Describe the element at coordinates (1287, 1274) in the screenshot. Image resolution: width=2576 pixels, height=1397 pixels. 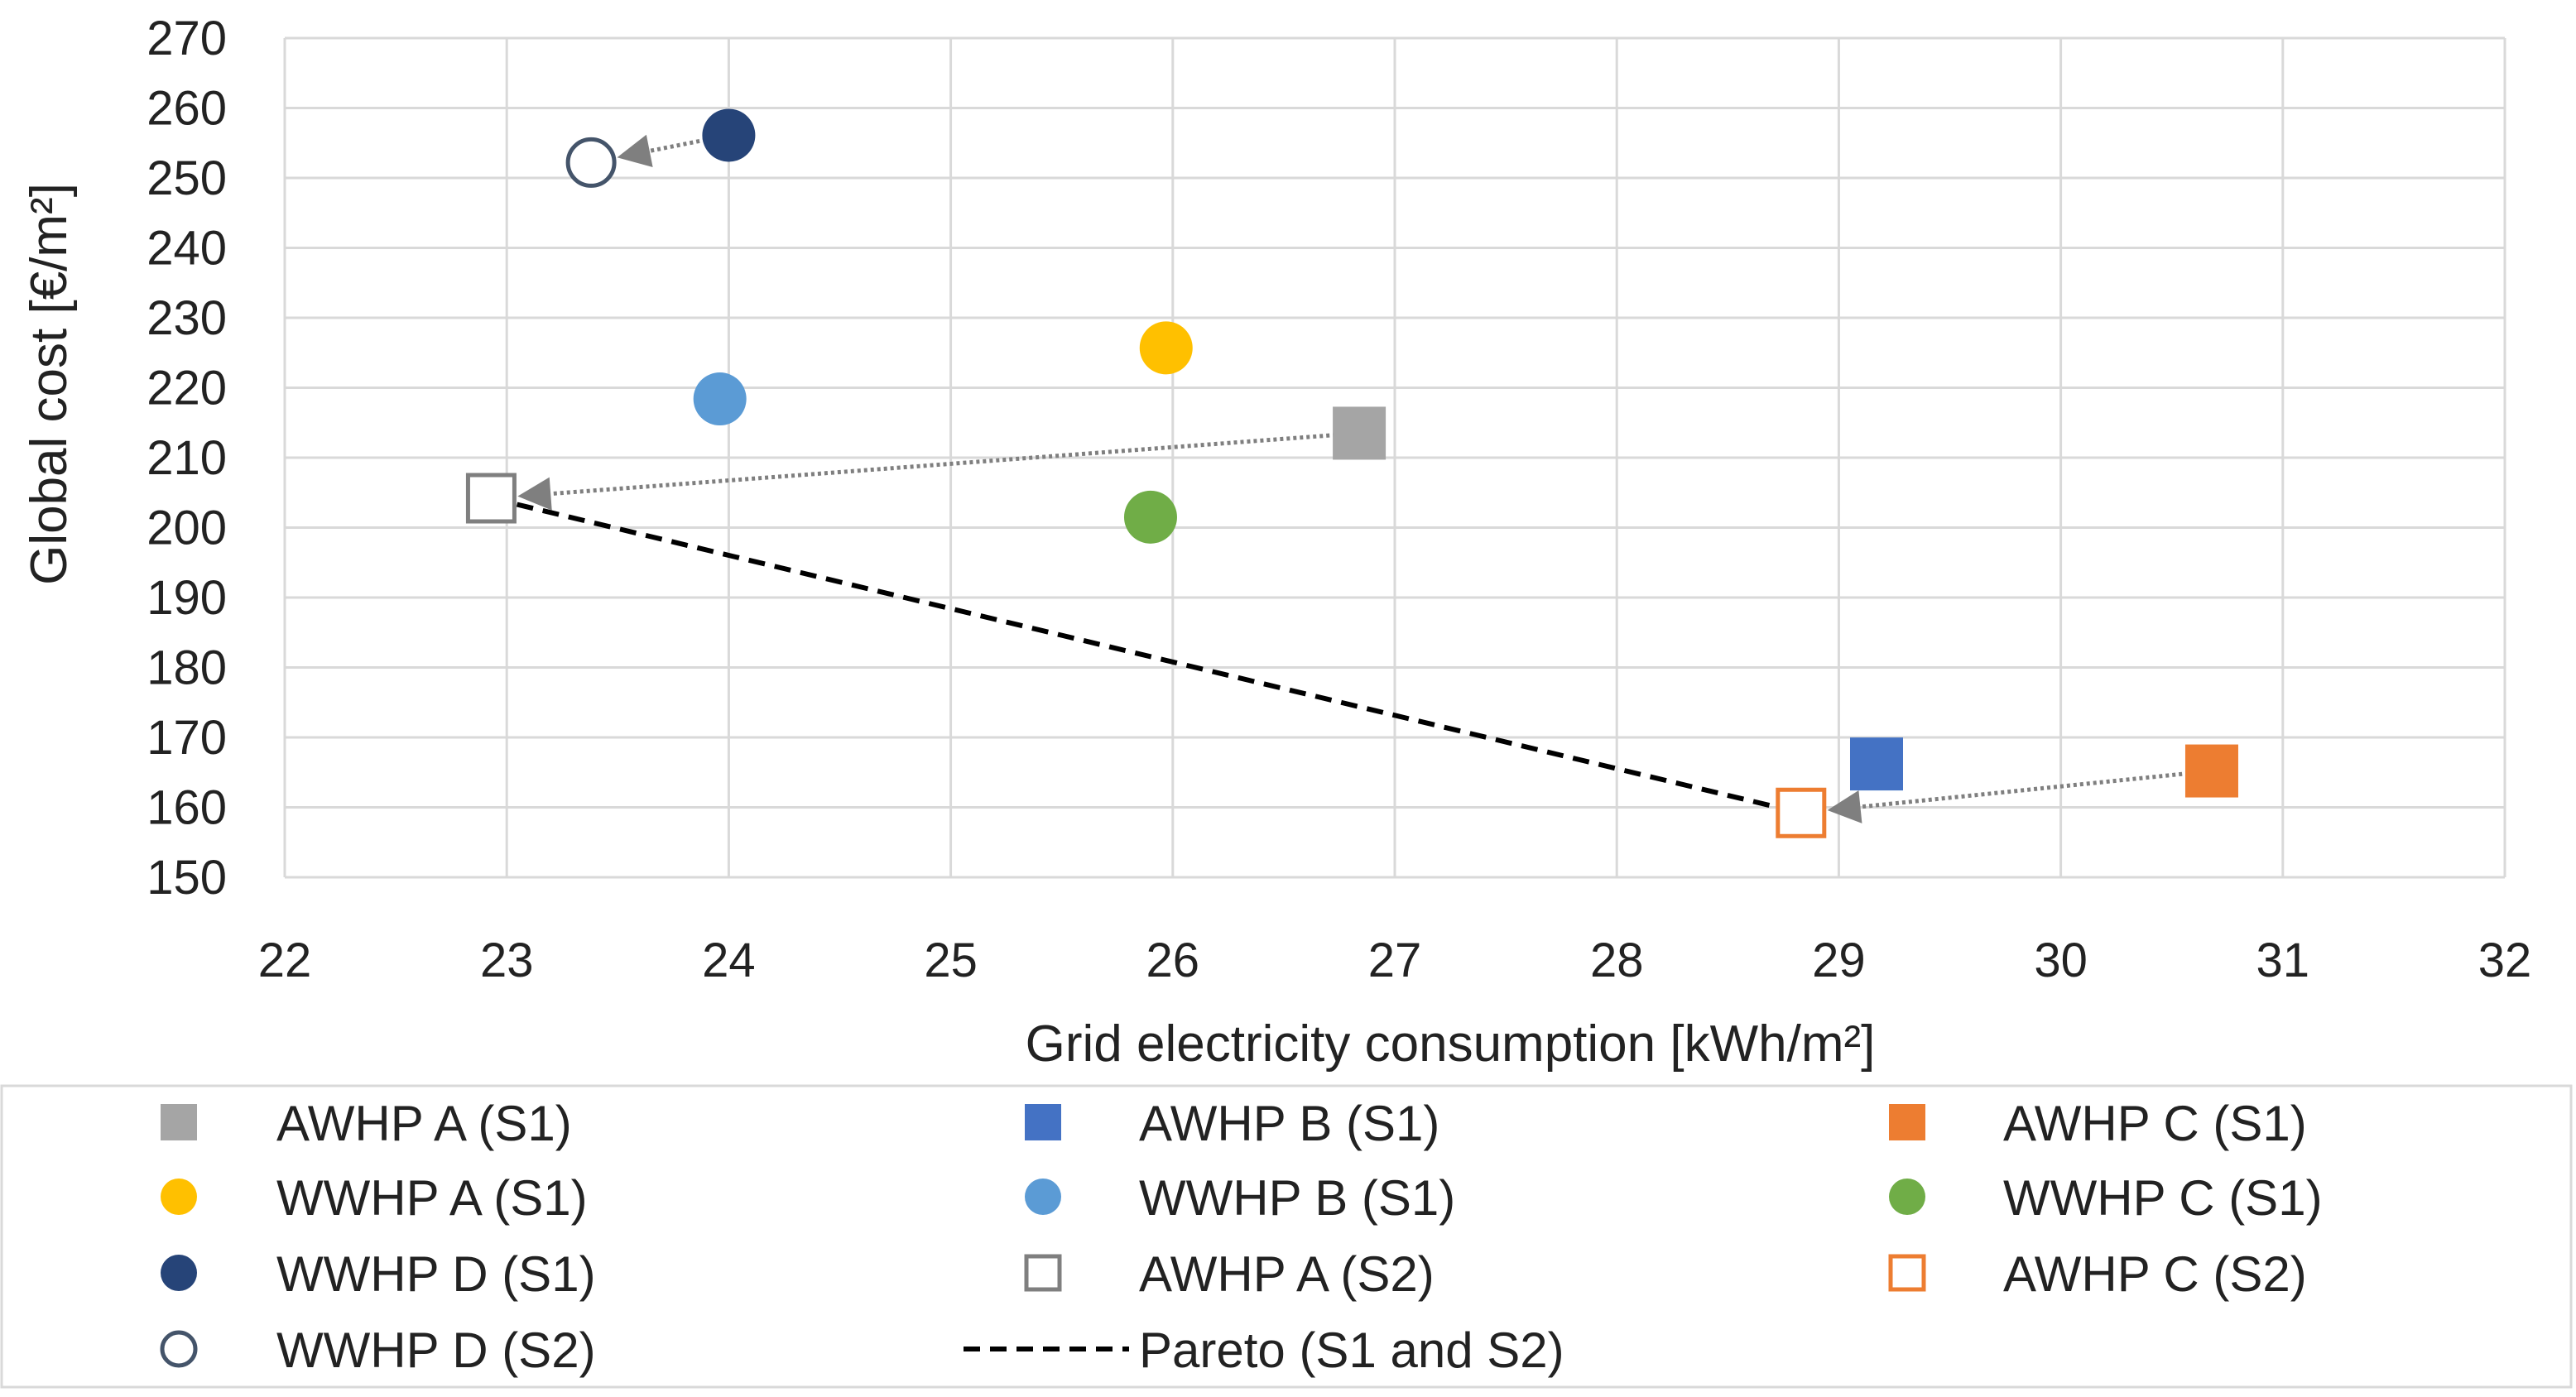
I see `legend-label: AWHP A (S2)` at that location.